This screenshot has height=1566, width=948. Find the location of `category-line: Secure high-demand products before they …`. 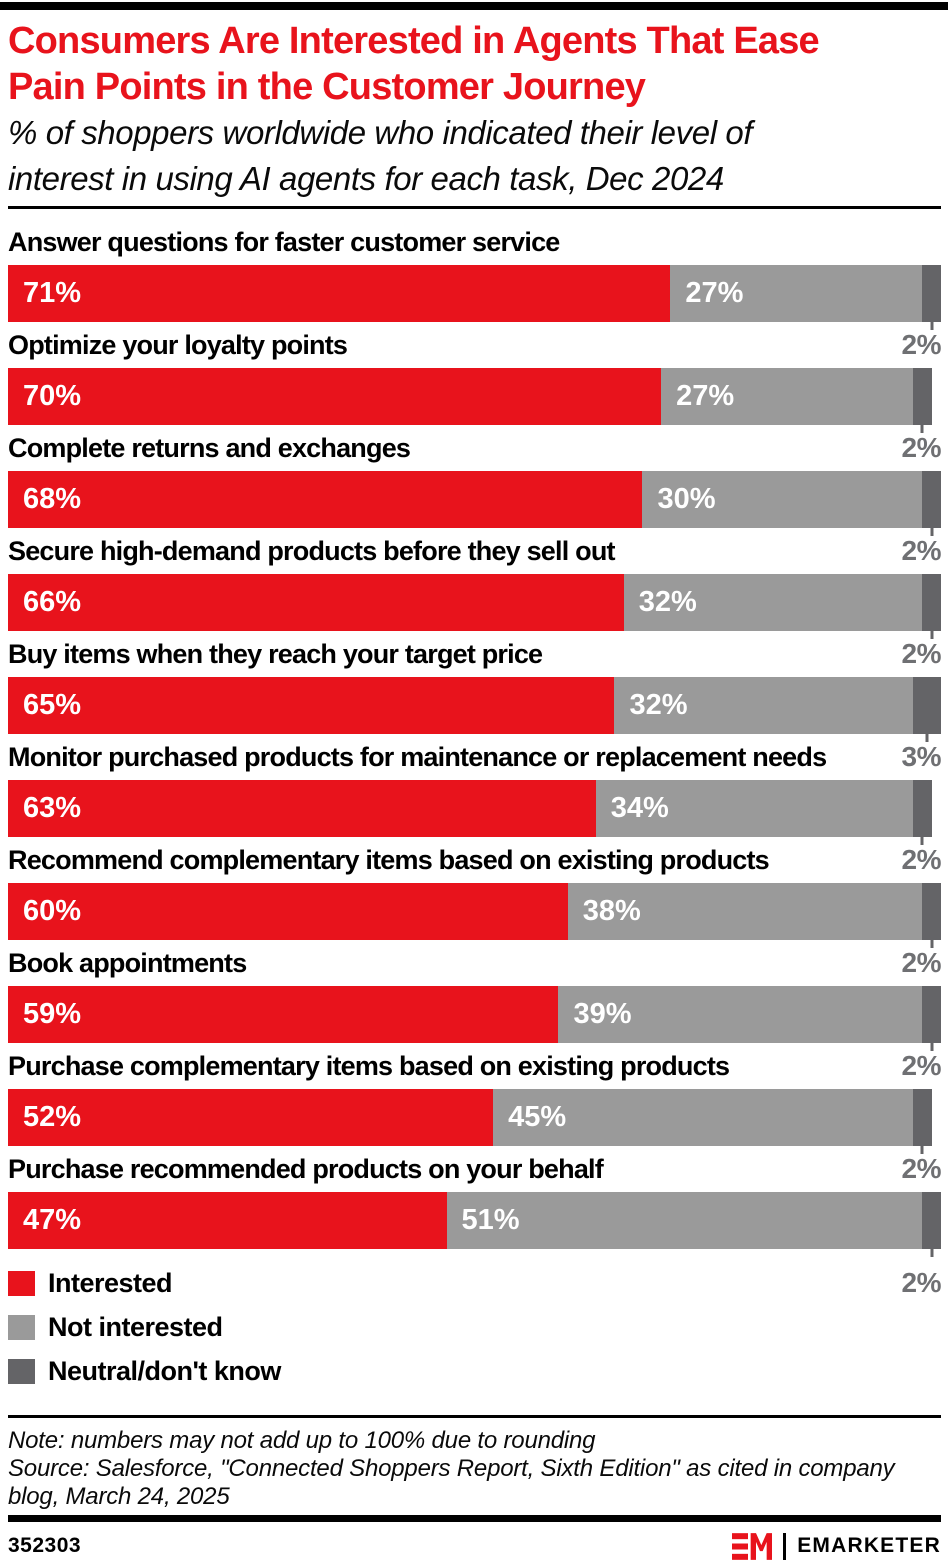

category-line: Secure high-demand products before they … is located at coordinates (475, 551).